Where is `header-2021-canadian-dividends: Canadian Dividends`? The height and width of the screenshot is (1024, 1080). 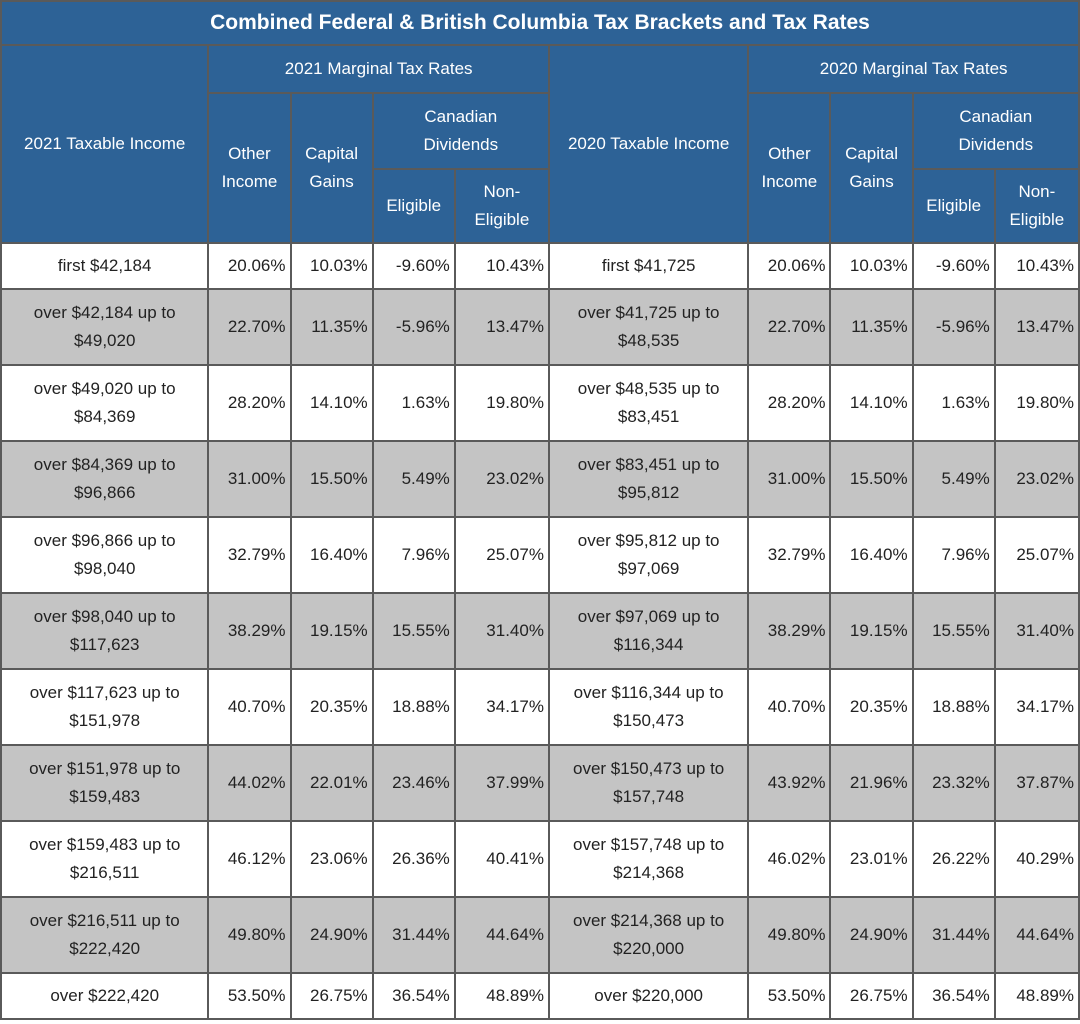 header-2021-canadian-dividends: Canadian Dividends is located at coordinates (460, 131).